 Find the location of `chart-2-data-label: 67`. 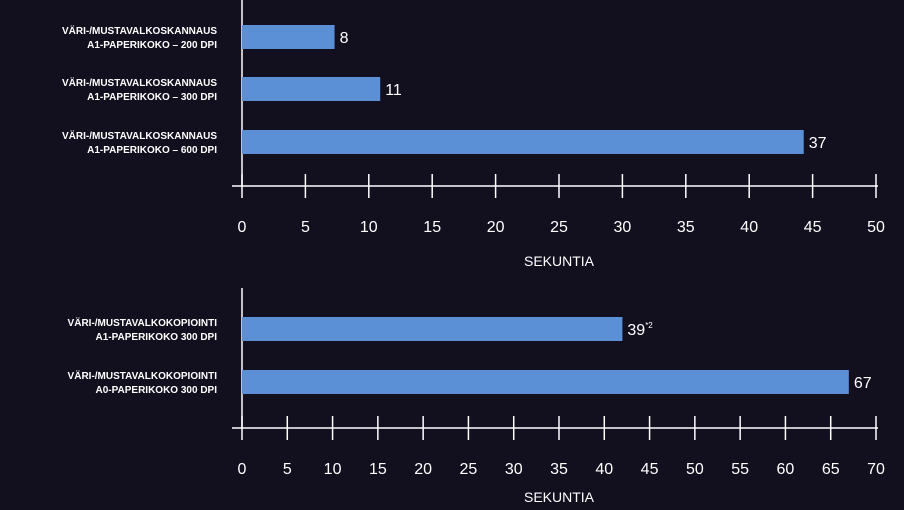

chart-2-data-label: 67 is located at coordinates (863, 383).